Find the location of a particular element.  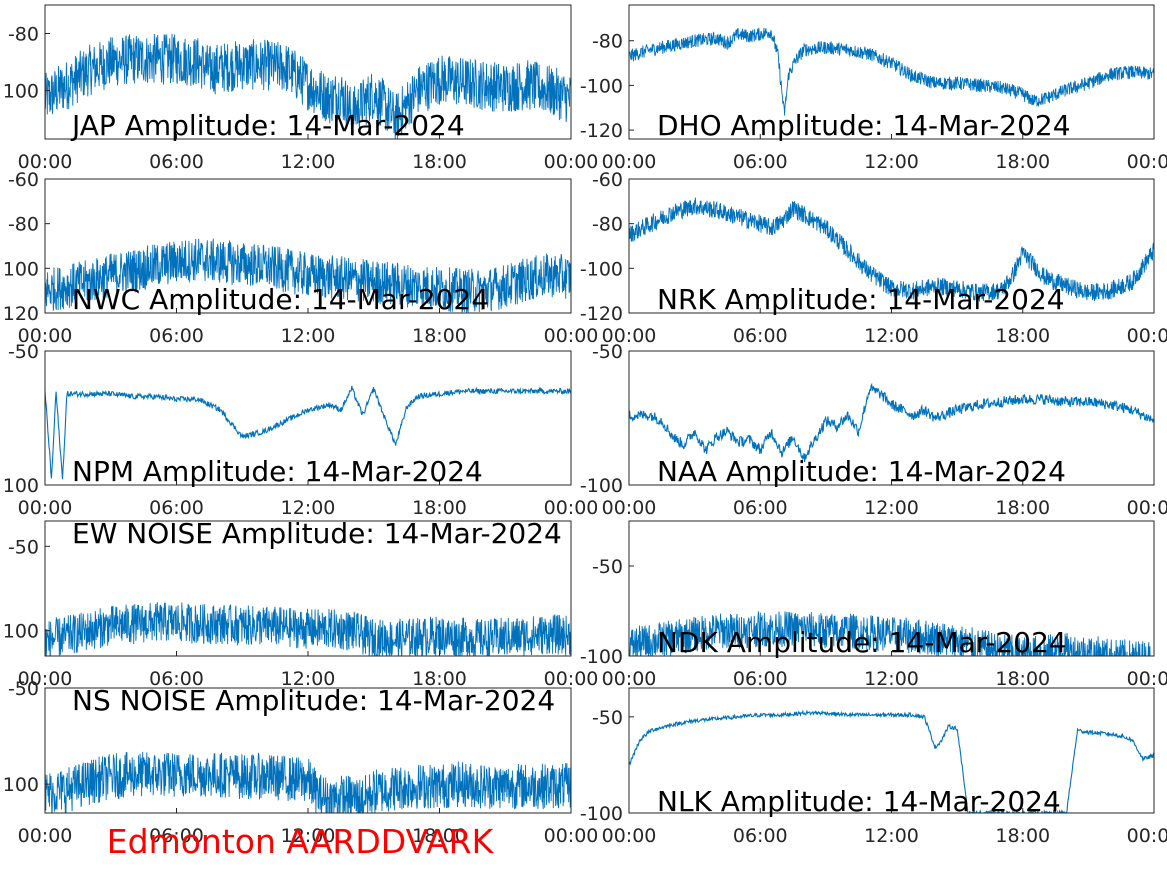

panel-title: NAA Amplitude: 14-Mar-2024 is located at coordinates (861, 471).